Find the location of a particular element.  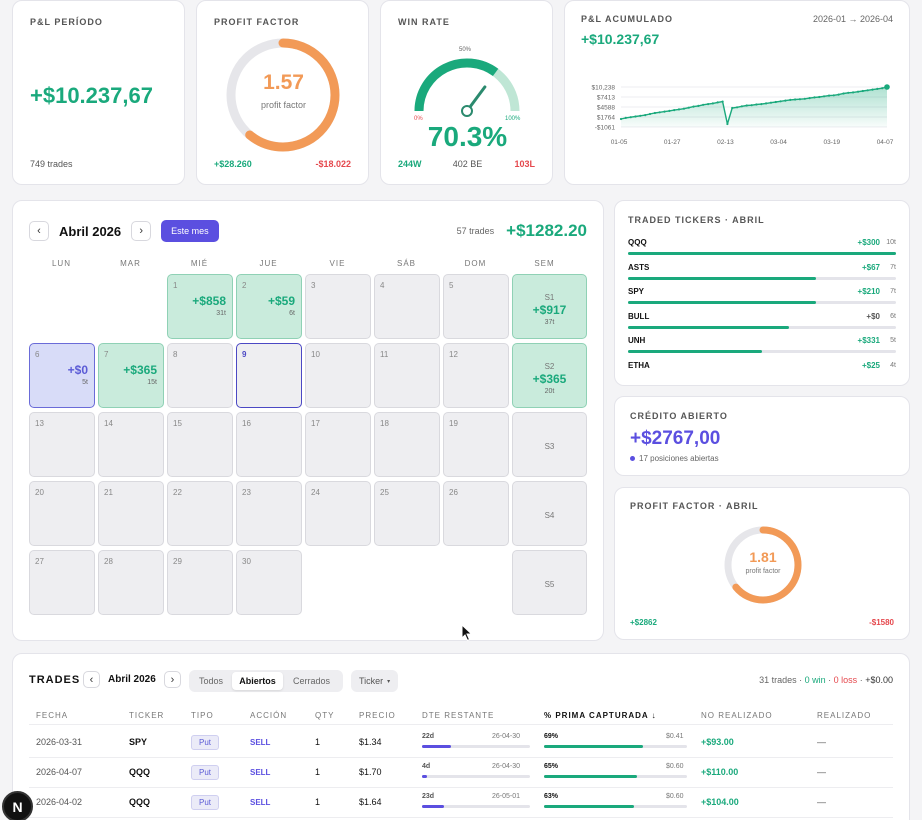

calendar-next-button: › is located at coordinates (141, 231).